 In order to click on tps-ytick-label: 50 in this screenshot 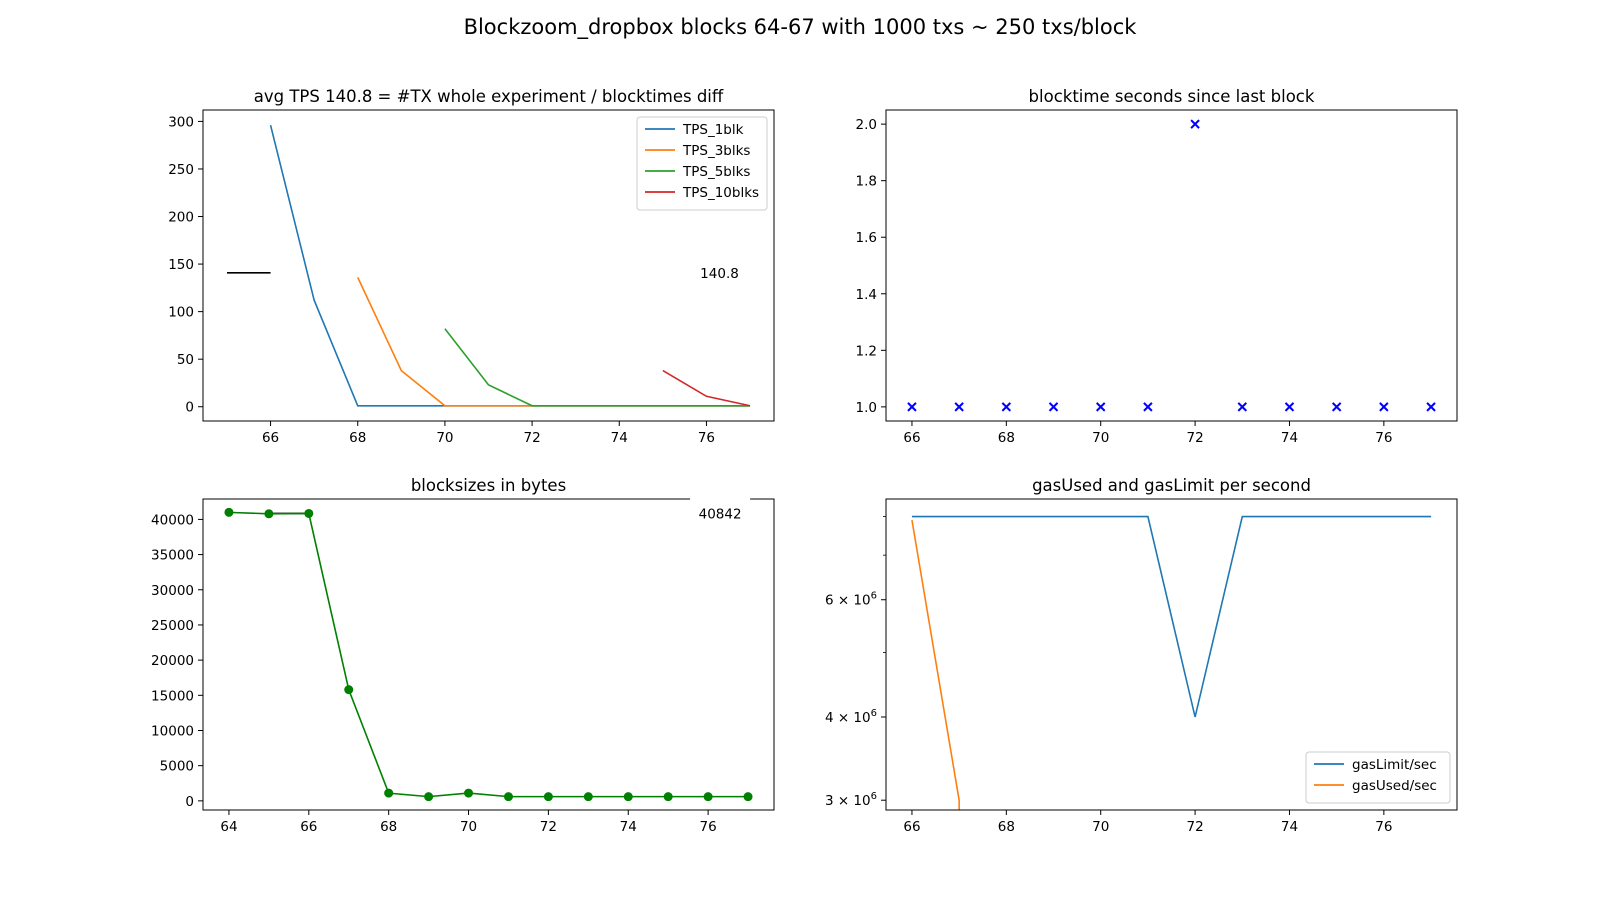, I will do `click(185, 360)`.